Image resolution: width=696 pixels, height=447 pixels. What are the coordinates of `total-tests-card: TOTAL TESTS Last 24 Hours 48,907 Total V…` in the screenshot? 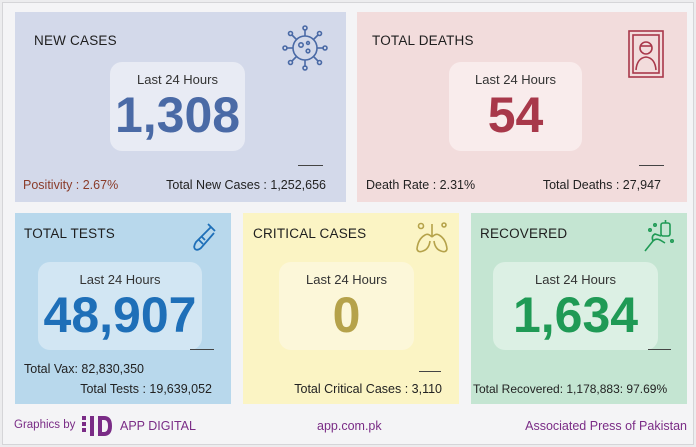 It's located at (123, 308).